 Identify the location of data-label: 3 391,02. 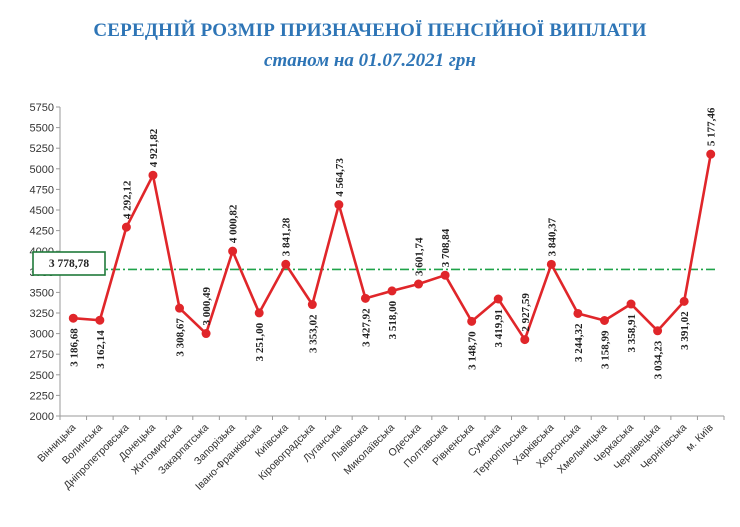
(685, 330).